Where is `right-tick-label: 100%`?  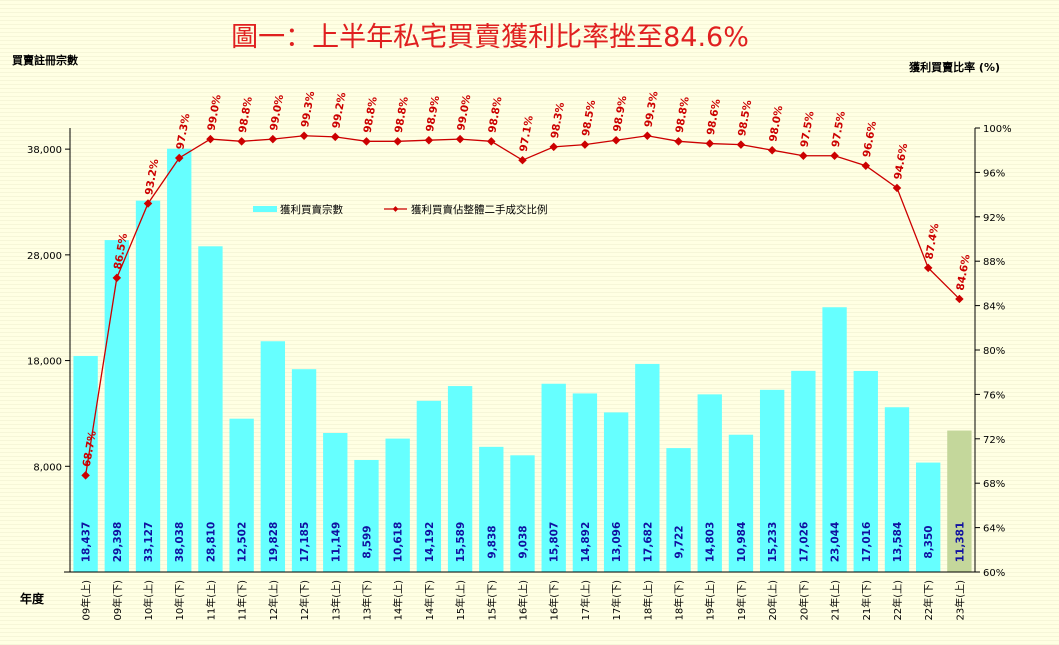 right-tick-label: 100% is located at coordinates (997, 129).